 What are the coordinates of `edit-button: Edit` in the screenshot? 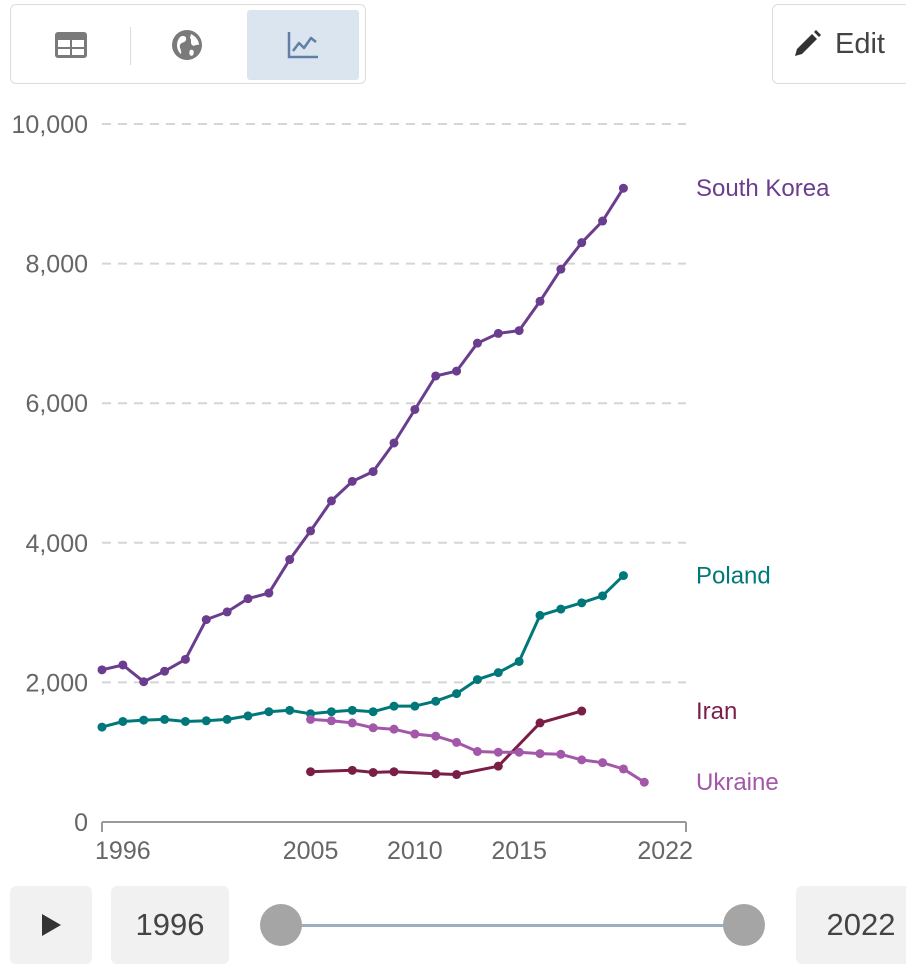 It's located at (839, 44).